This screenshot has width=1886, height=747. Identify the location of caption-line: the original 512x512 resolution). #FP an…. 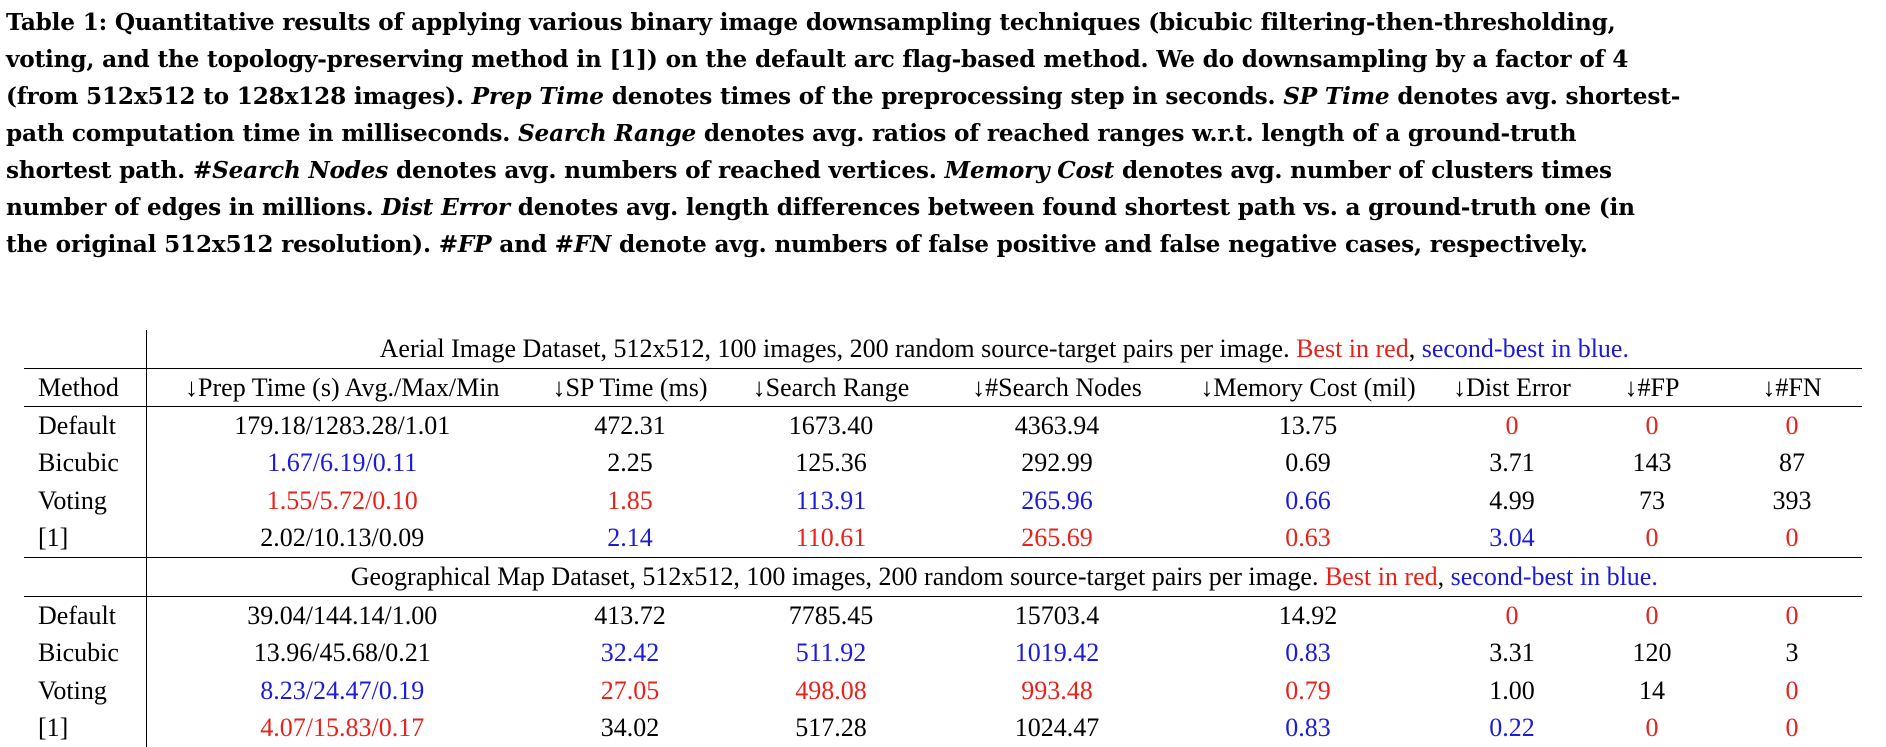
(943, 244).